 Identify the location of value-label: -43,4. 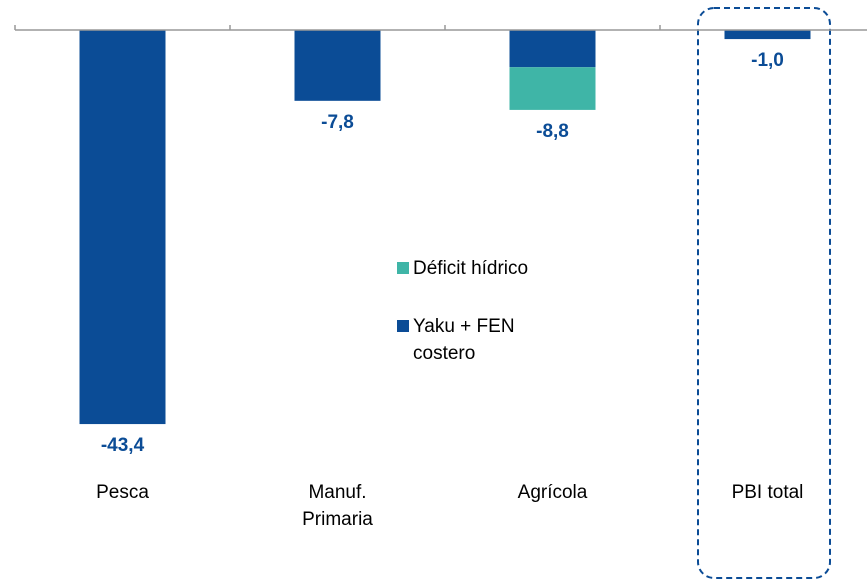
(123, 445).